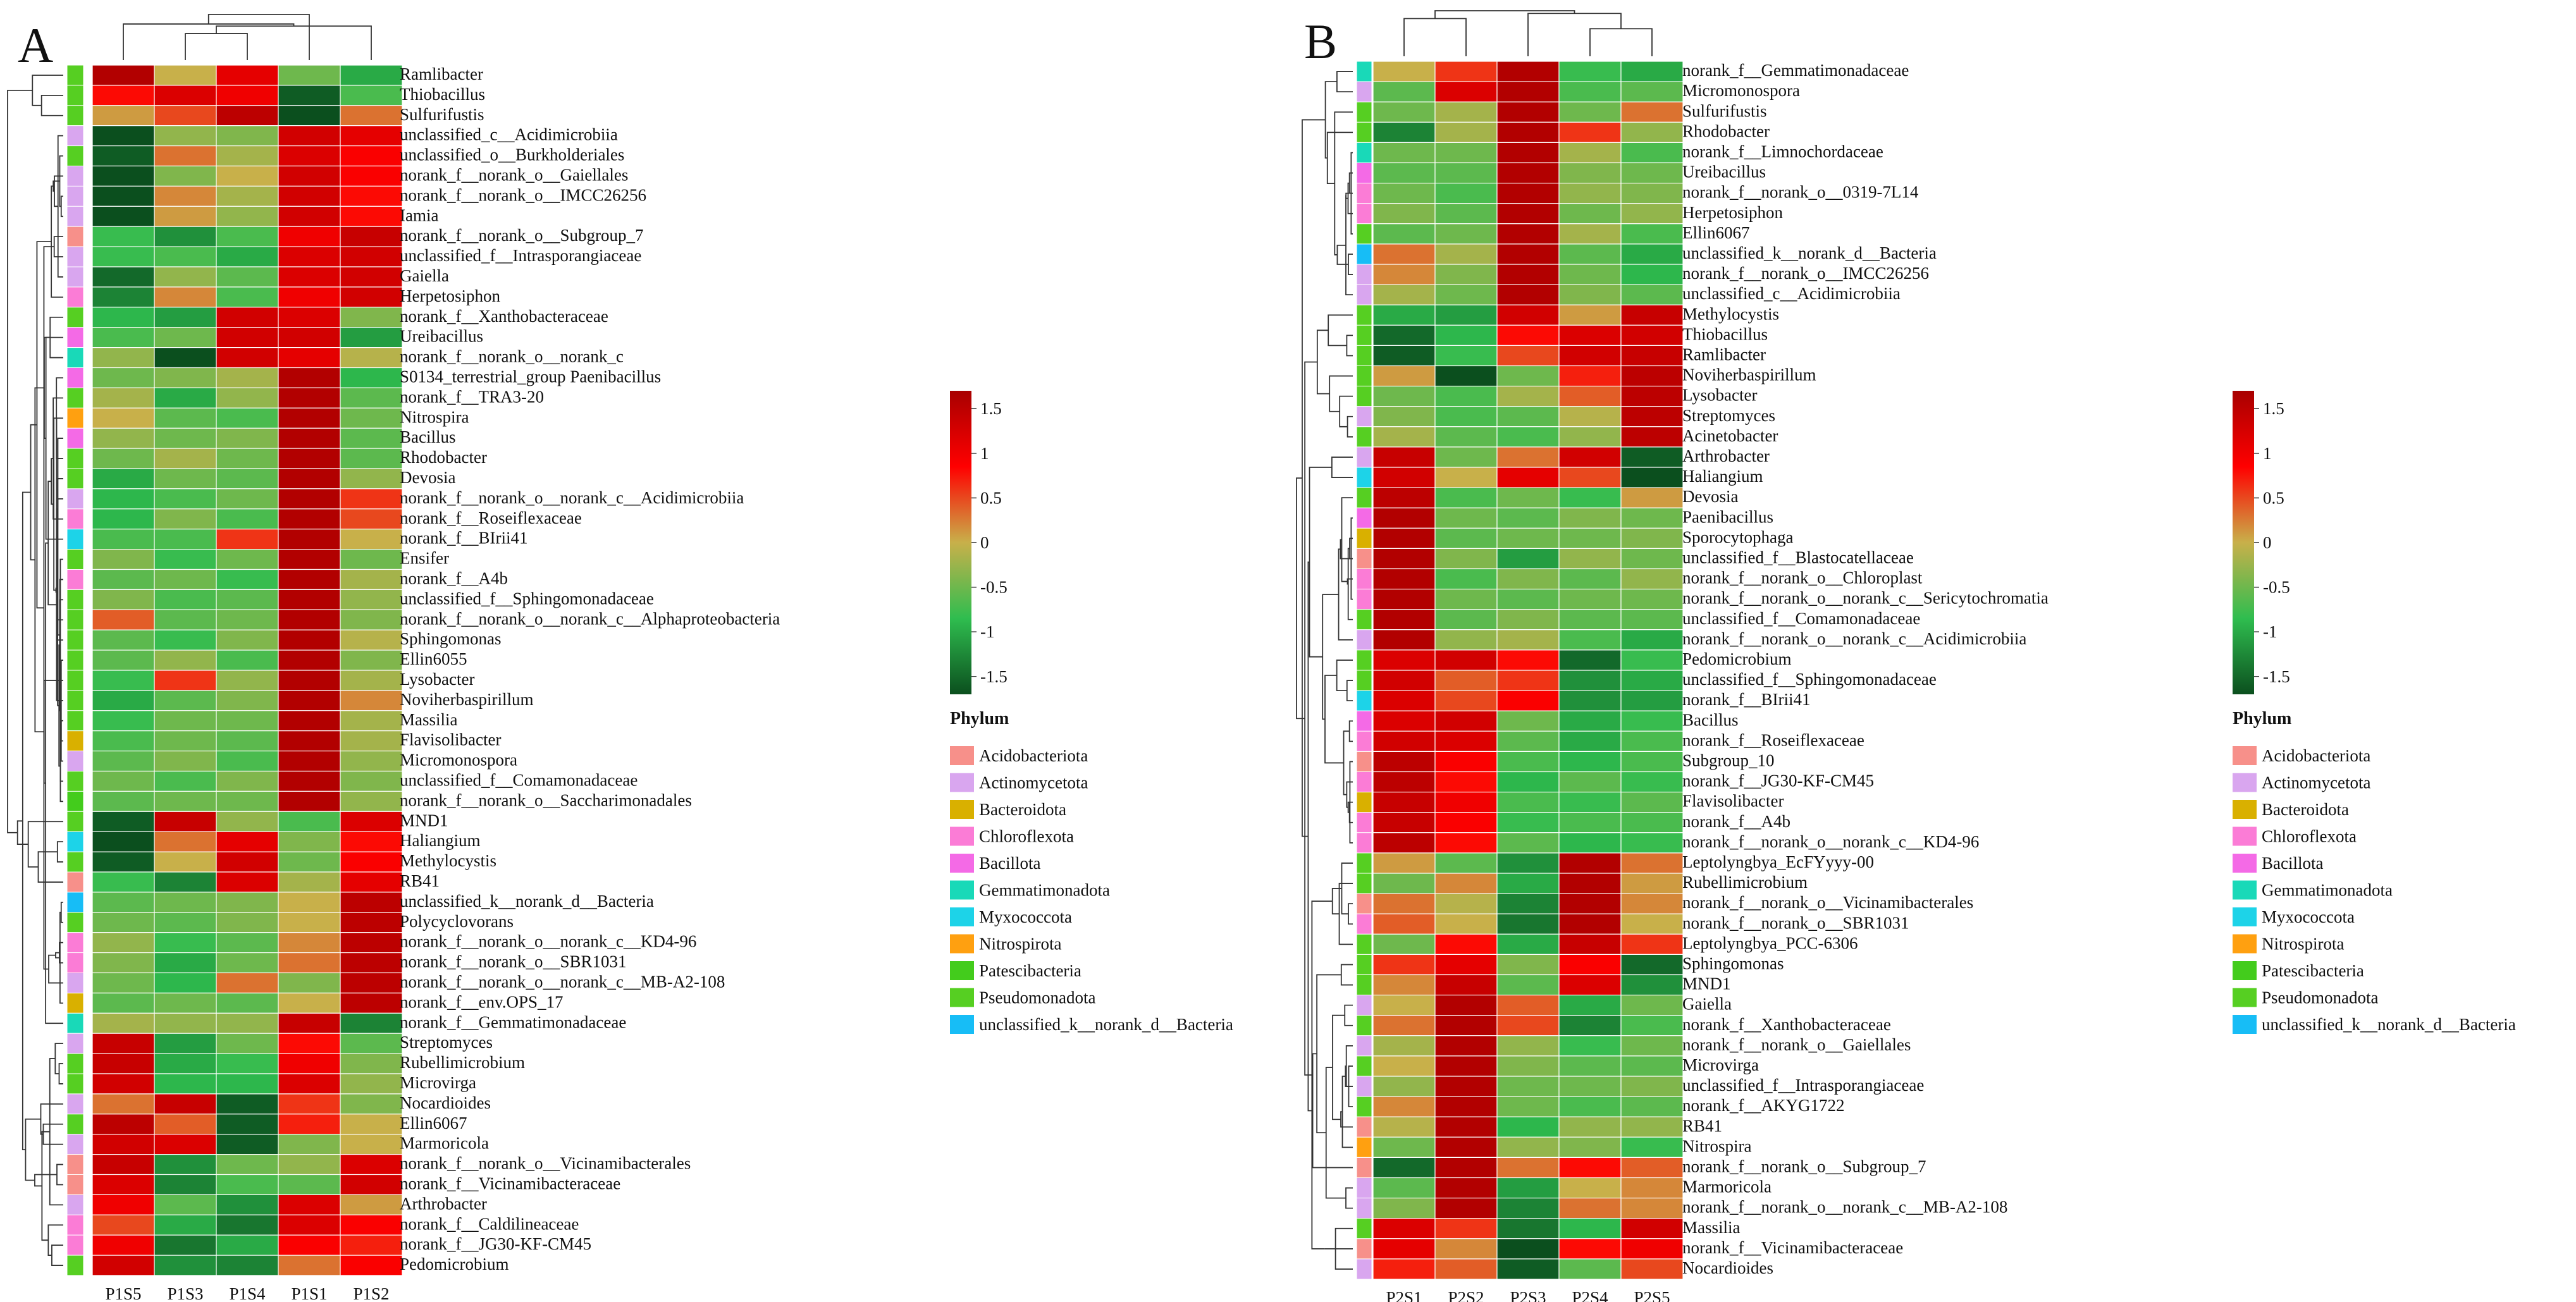 The width and height of the screenshot is (2576, 1302). I want to click on legend-label: Bacillota, so click(2292, 864).